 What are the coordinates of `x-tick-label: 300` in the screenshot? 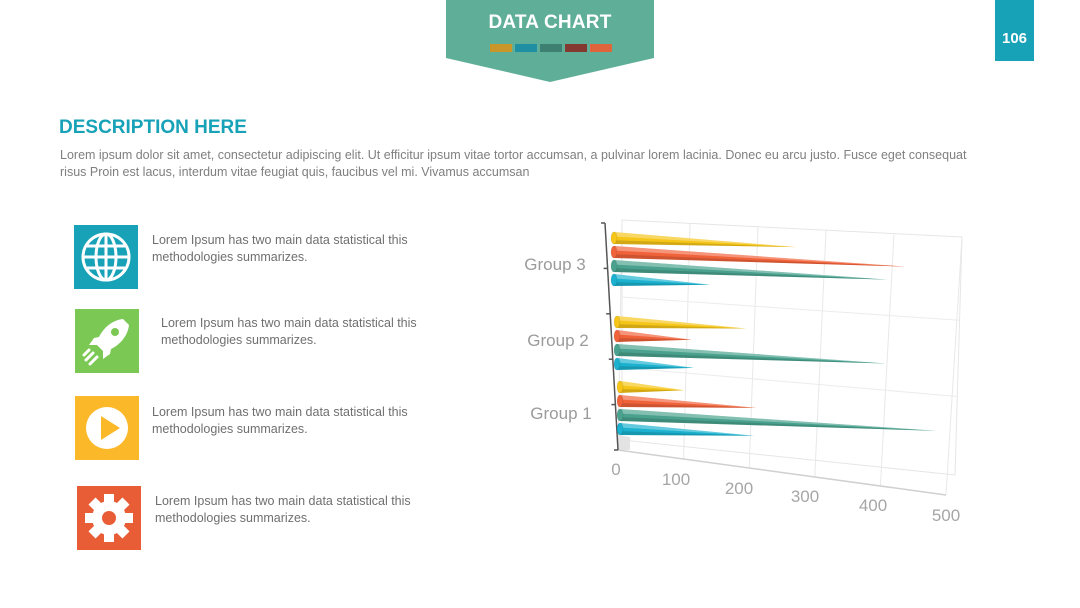 It's located at (805, 496).